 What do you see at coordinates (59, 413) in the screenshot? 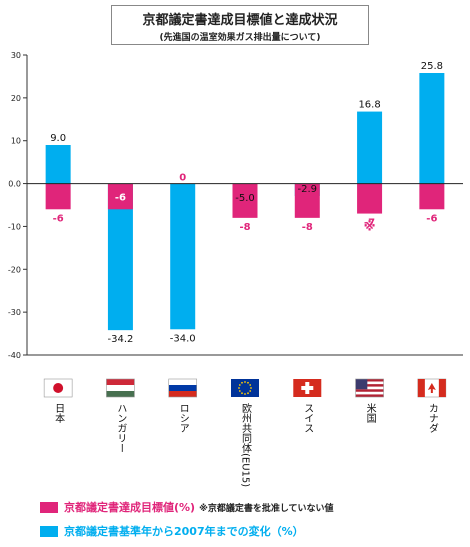
I see `category-label: 日本` at bounding box center [59, 413].